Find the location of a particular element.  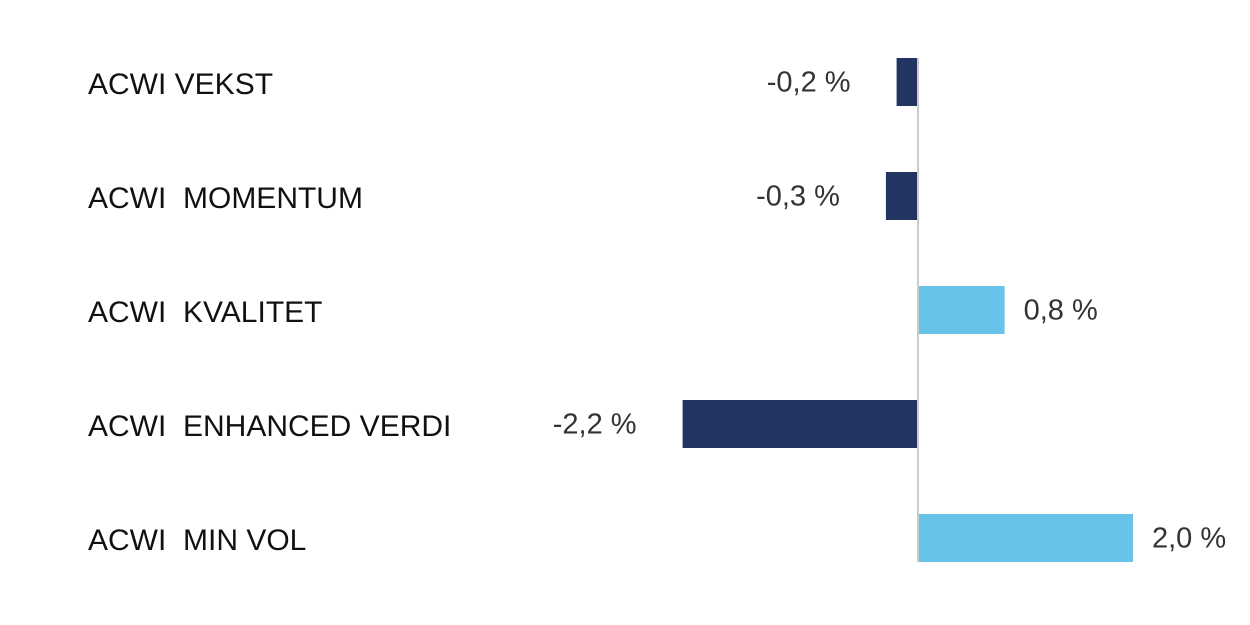

value-label-acwi-enhanced-verdi: -2,2 % is located at coordinates (595, 425).